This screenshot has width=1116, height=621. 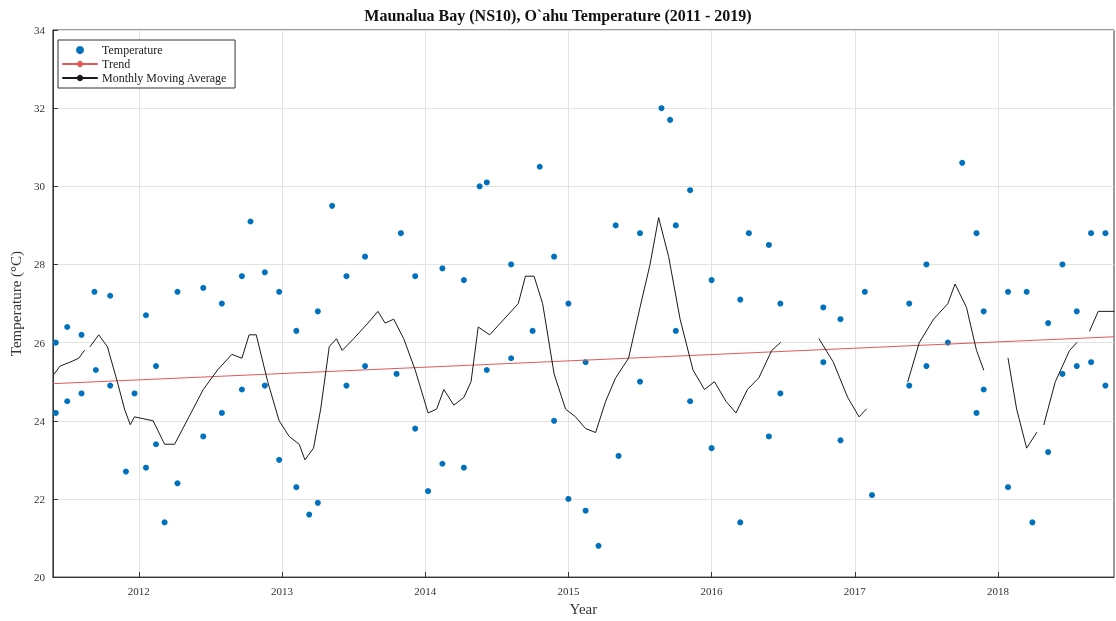 What do you see at coordinates (116, 64) in the screenshot?
I see `legend-label: Trend` at bounding box center [116, 64].